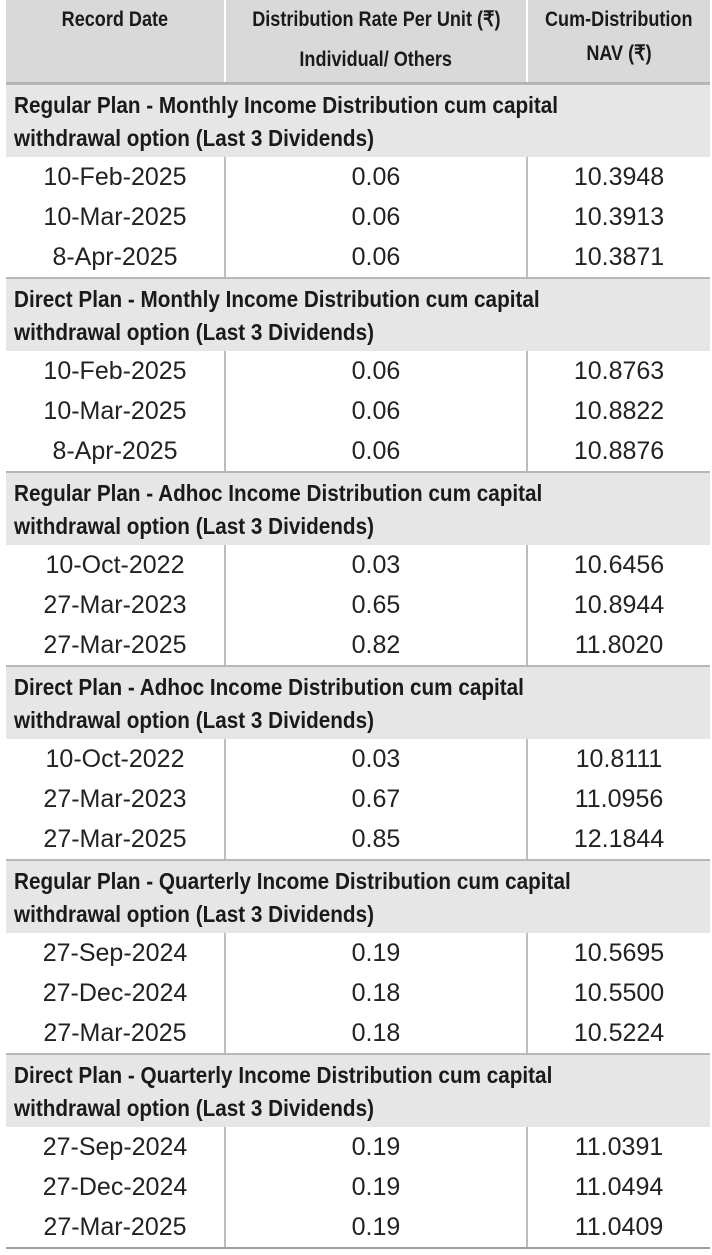 This screenshot has height=1255, width=712. I want to click on cum-nav-cell: 10.5695, so click(619, 952).